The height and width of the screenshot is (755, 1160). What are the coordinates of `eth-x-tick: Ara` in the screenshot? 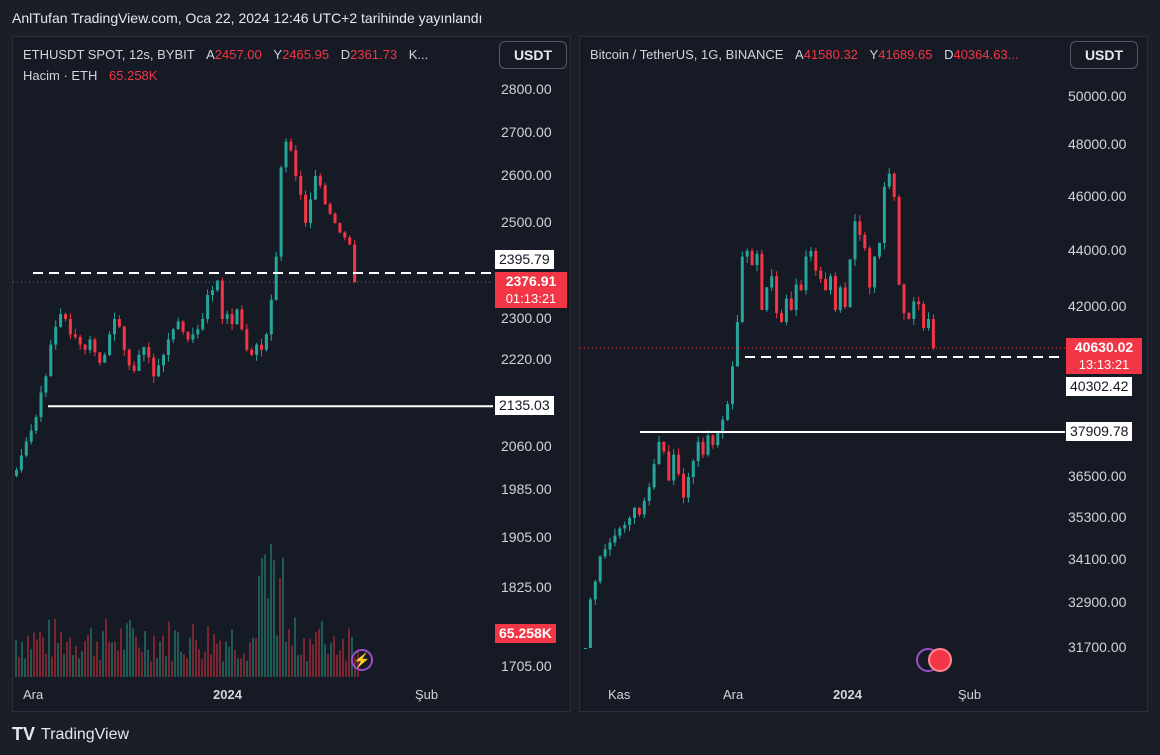 It's located at (33, 694).